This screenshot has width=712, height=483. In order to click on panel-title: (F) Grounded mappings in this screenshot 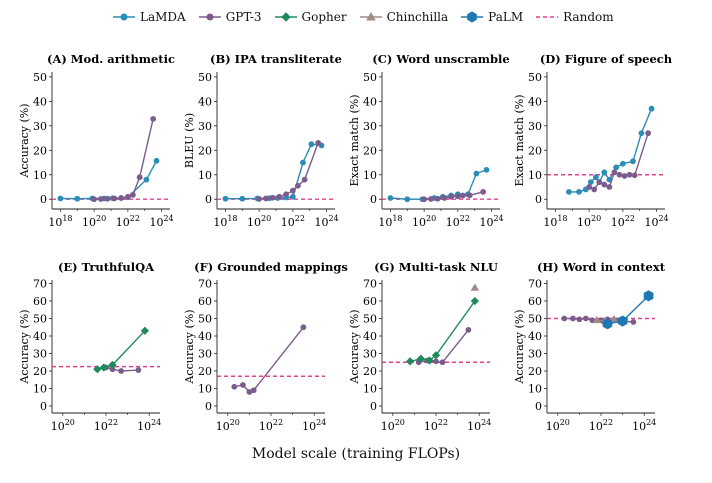, I will do `click(271, 267)`.